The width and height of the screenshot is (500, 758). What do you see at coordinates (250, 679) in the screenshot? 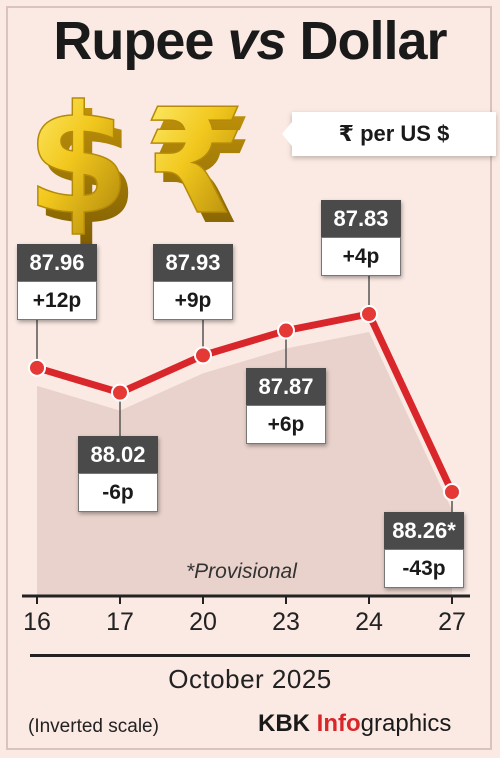
I see `x-axis-title: October 2025` at bounding box center [250, 679].